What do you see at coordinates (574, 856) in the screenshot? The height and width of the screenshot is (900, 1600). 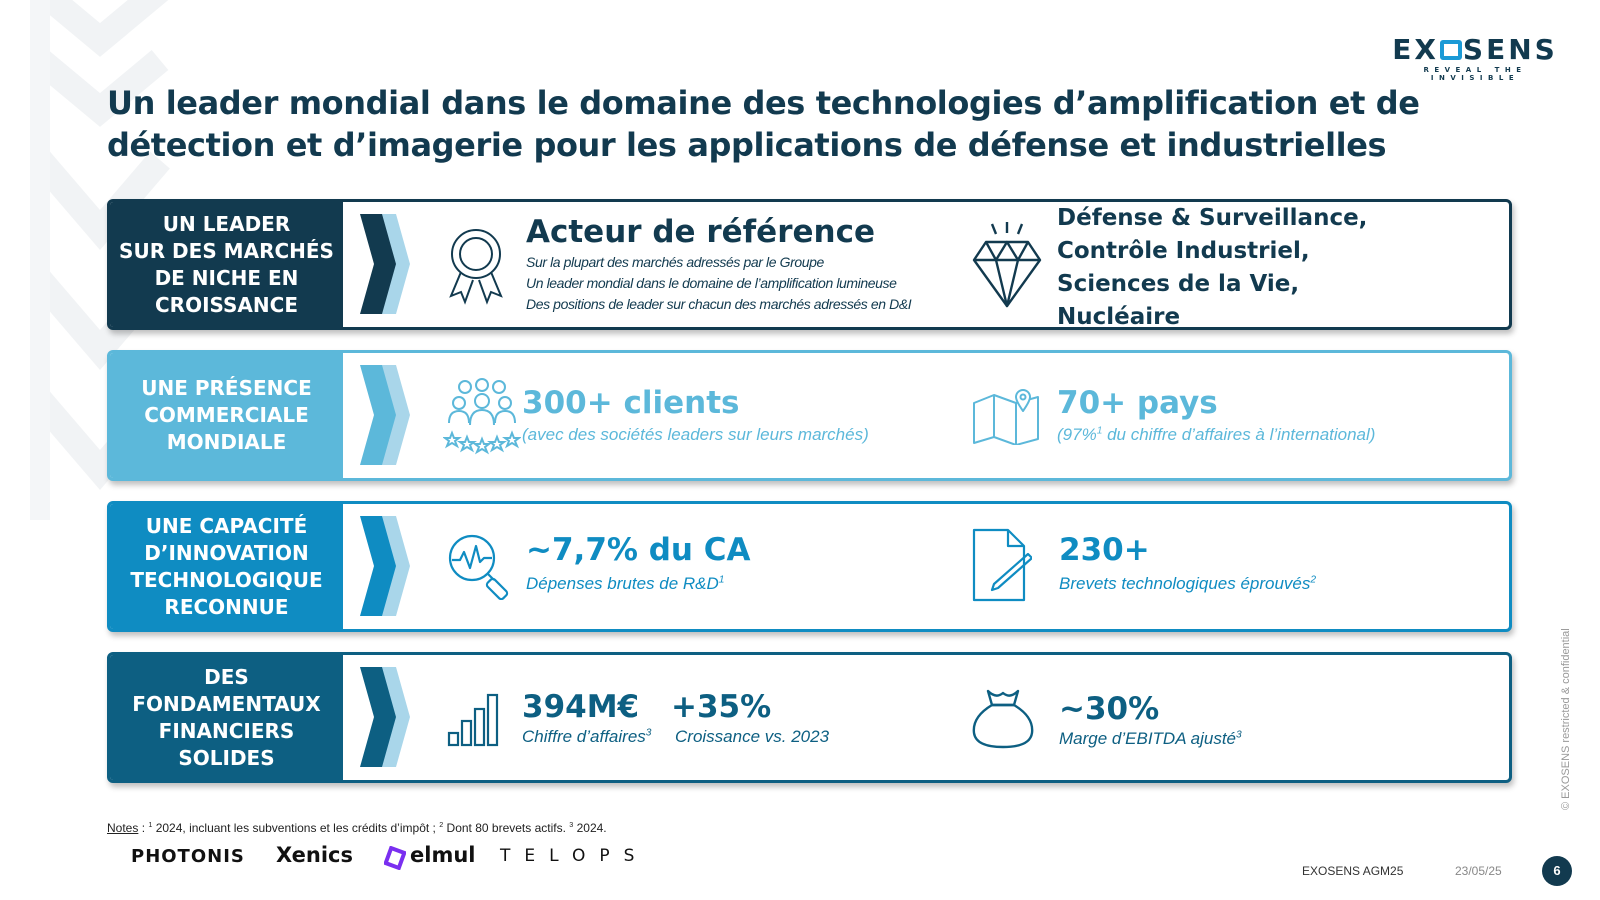 I see `brand-telops-logo: TELOPS` at bounding box center [574, 856].